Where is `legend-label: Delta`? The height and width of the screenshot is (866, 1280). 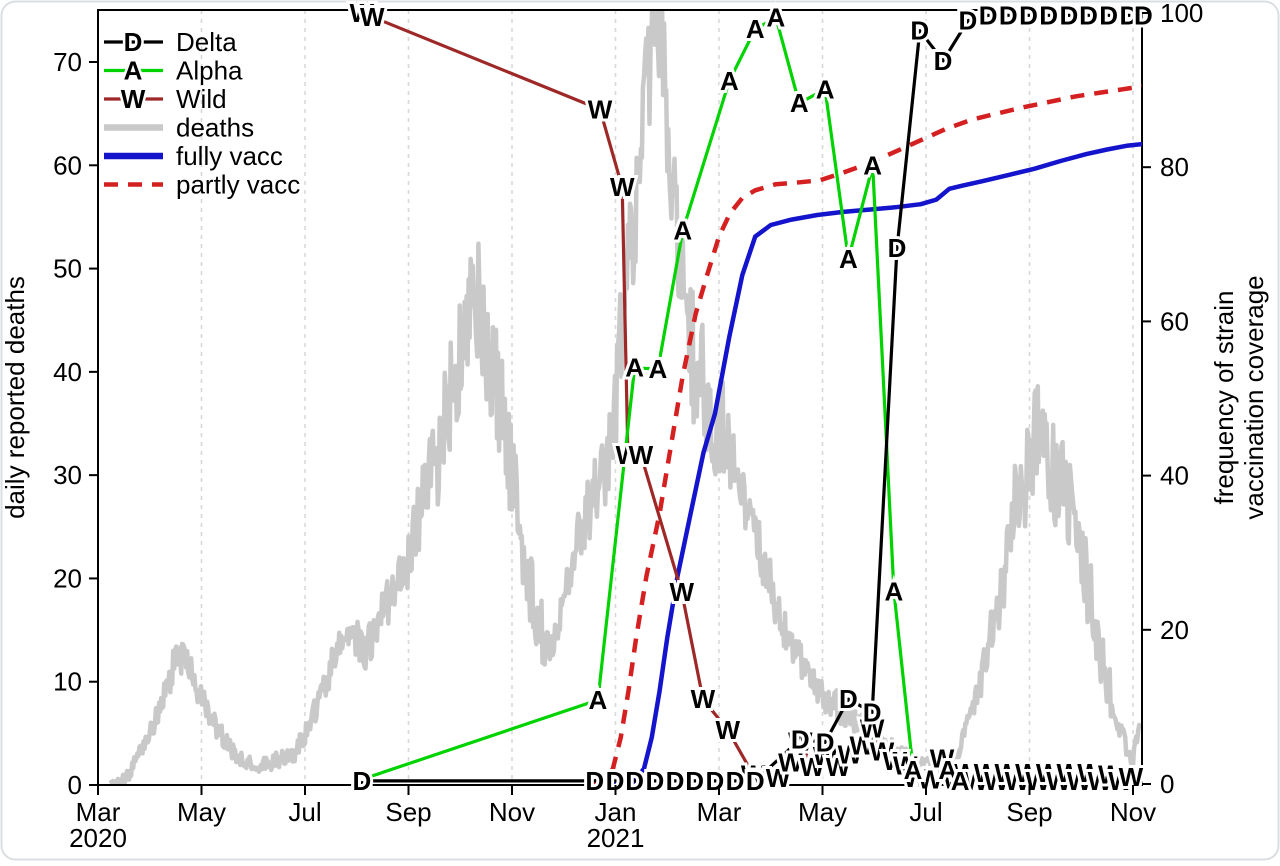
legend-label: Delta is located at coordinates (206, 42).